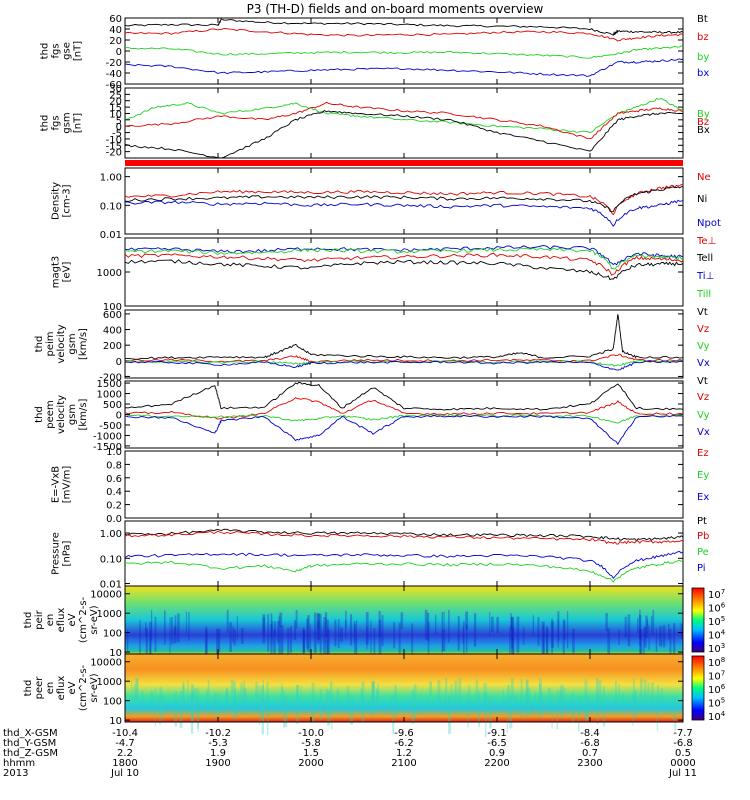 The image size is (750, 800). I want to click on colorbar-tick-label: 107, so click(716, 676).